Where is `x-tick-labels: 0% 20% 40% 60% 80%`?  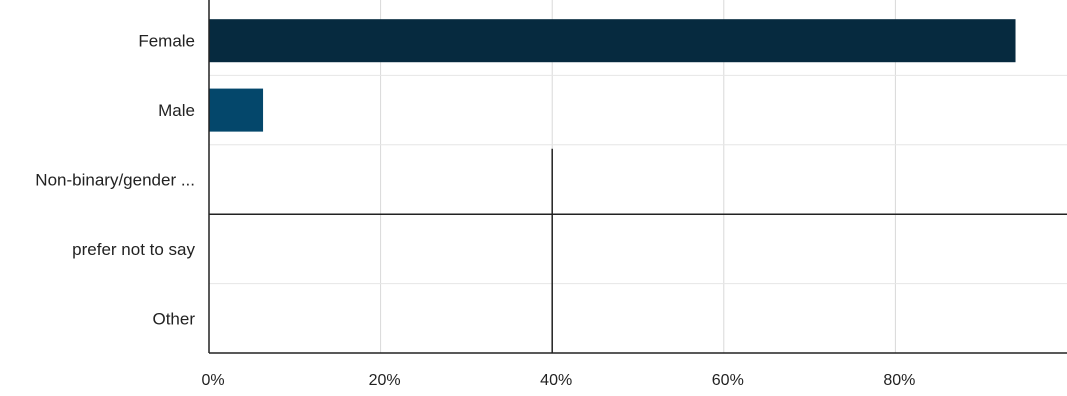
x-tick-labels: 0% 20% 40% 60% 80% is located at coordinates (558, 380).